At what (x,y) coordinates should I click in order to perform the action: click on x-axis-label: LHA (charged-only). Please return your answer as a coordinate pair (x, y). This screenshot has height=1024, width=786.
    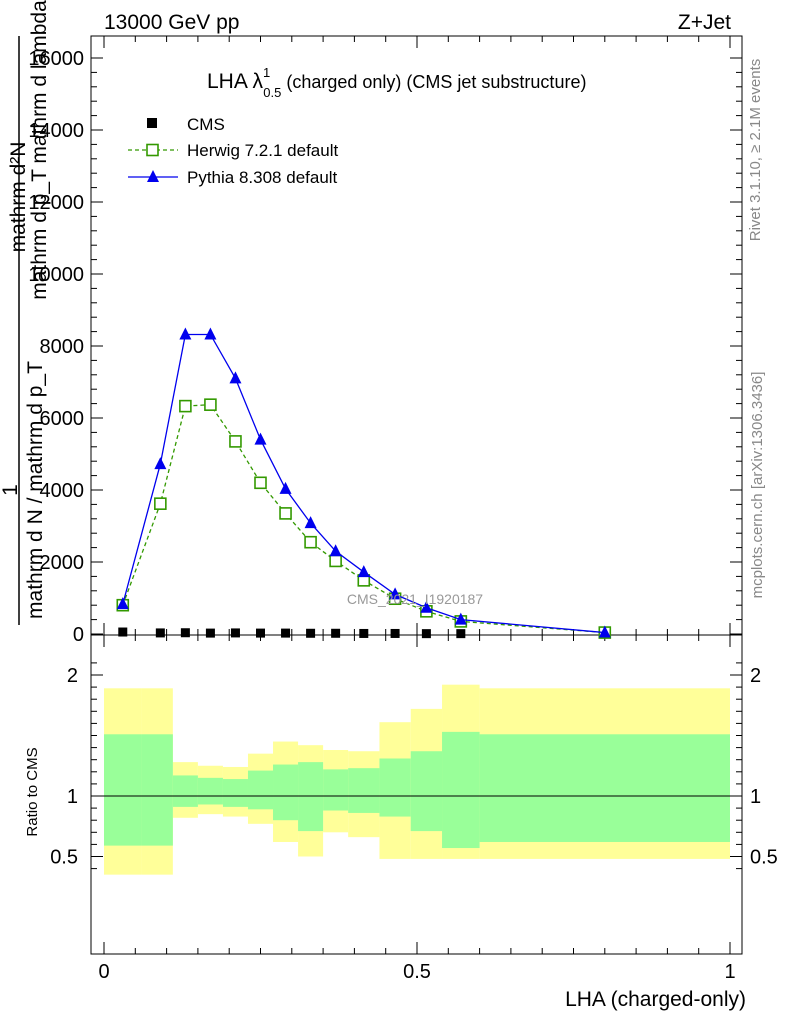
    Looking at the image, I should click on (655, 999).